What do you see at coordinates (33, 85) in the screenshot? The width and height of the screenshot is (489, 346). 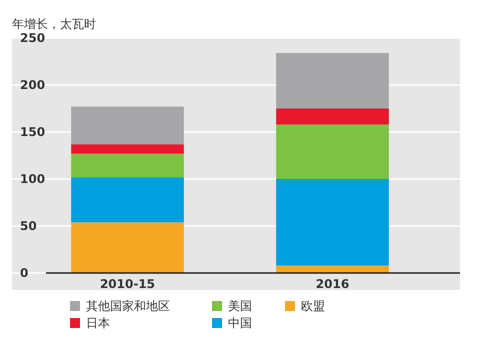 I see `y-tick-label: 200` at bounding box center [33, 85].